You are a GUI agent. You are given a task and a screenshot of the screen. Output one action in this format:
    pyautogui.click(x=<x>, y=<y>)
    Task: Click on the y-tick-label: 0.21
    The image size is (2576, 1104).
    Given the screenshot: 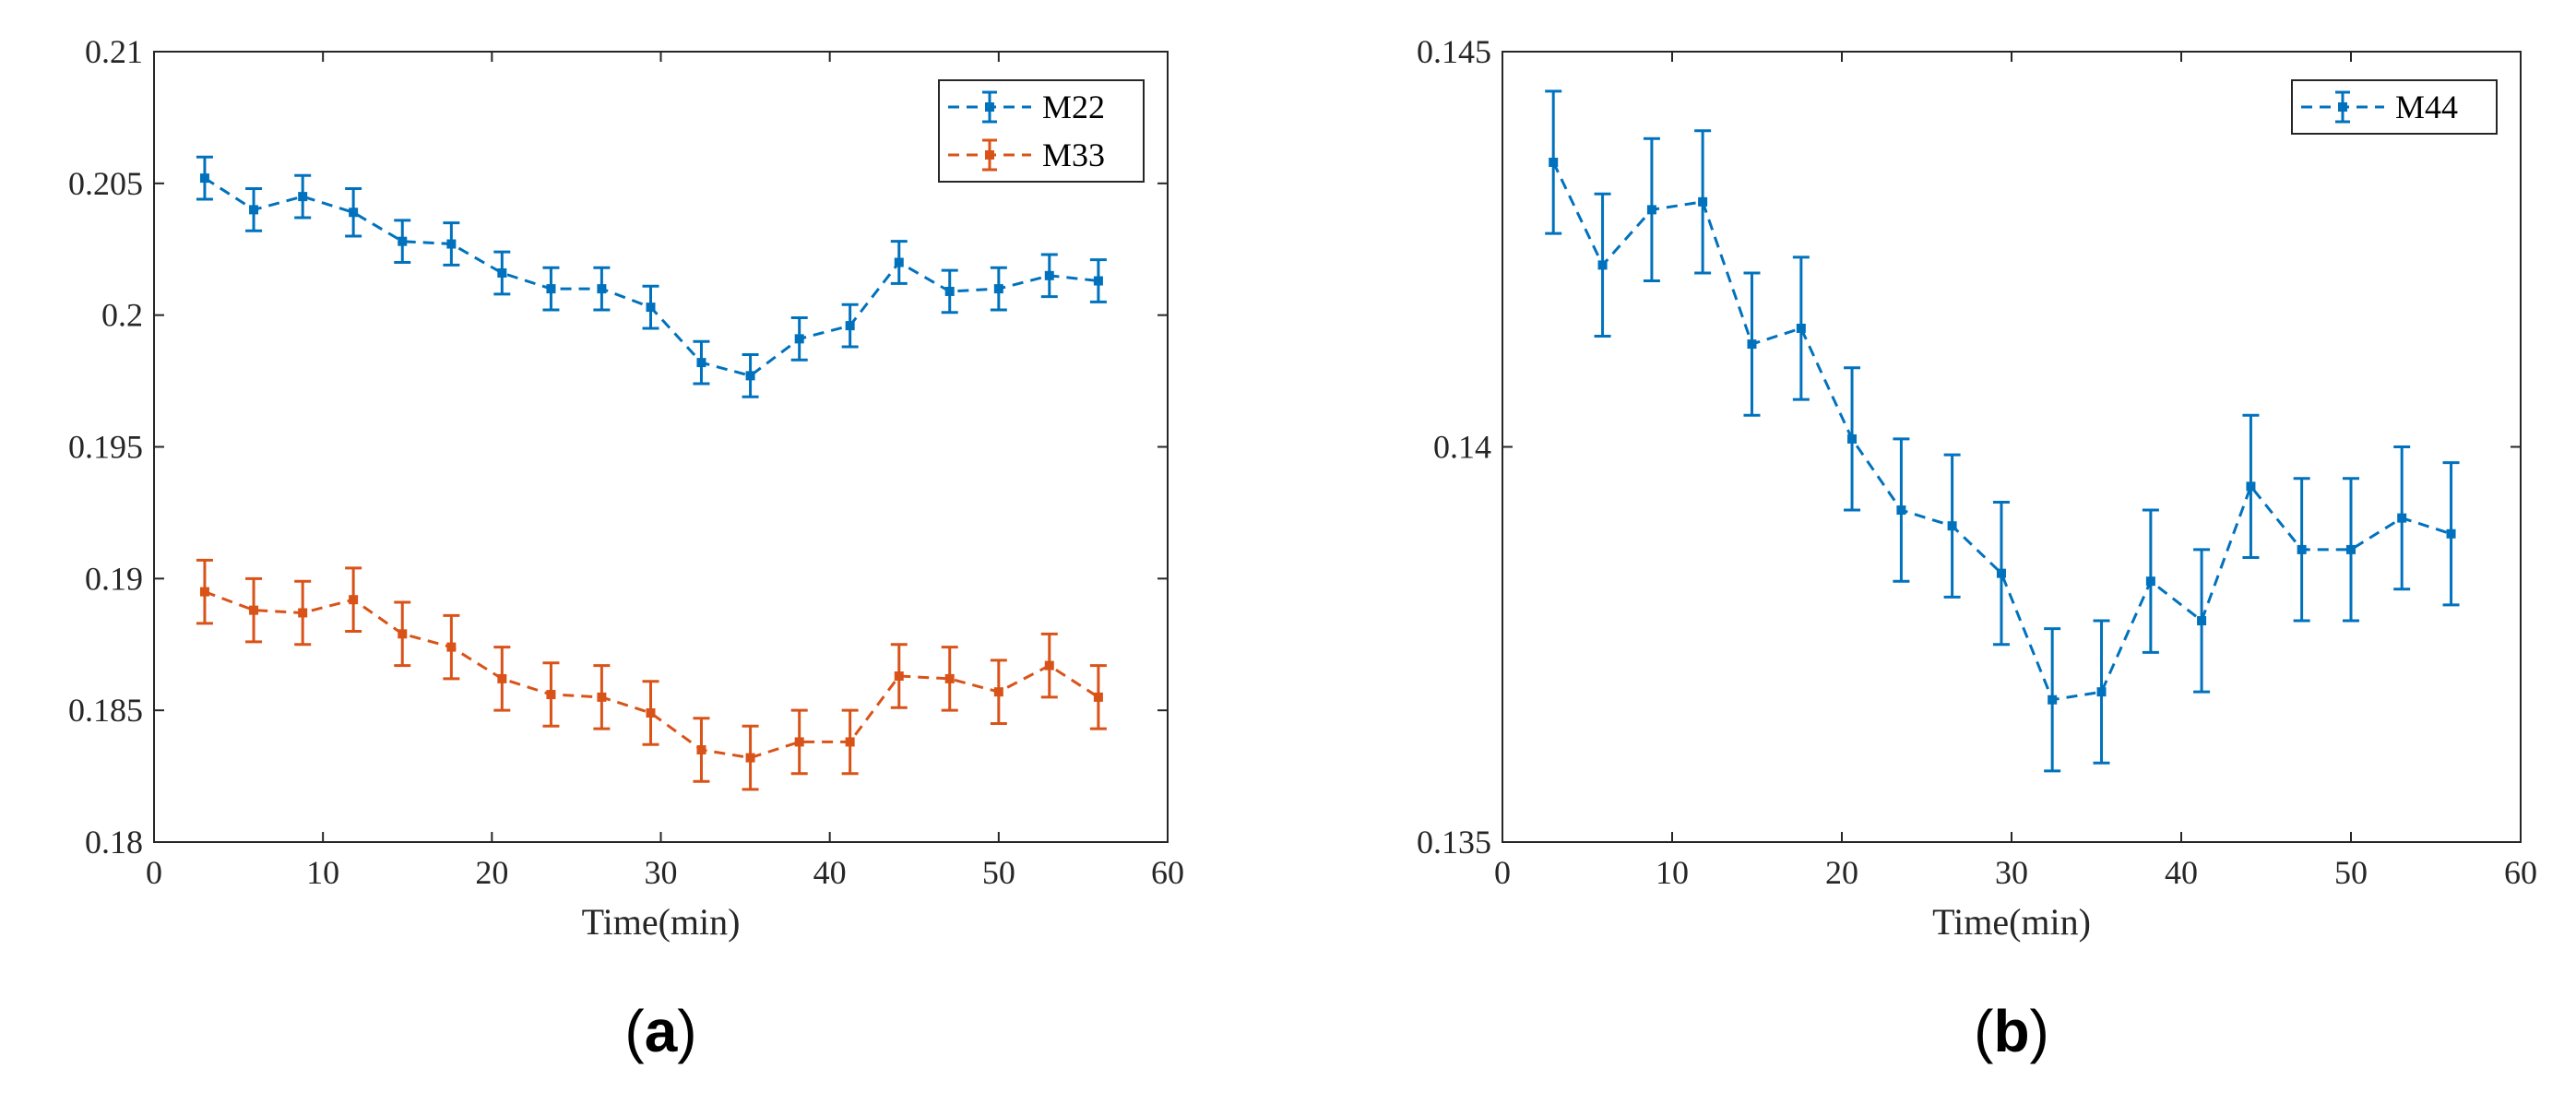 What is the action you would take?
    pyautogui.click(x=114, y=52)
    